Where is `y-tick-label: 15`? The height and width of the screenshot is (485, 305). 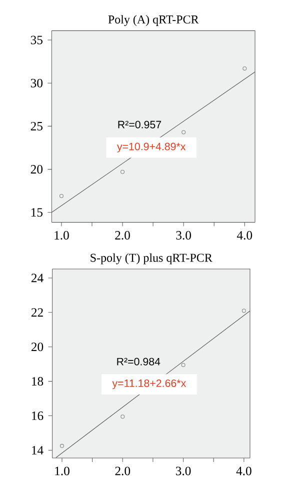 y-tick-label: 15 is located at coordinates (36, 212).